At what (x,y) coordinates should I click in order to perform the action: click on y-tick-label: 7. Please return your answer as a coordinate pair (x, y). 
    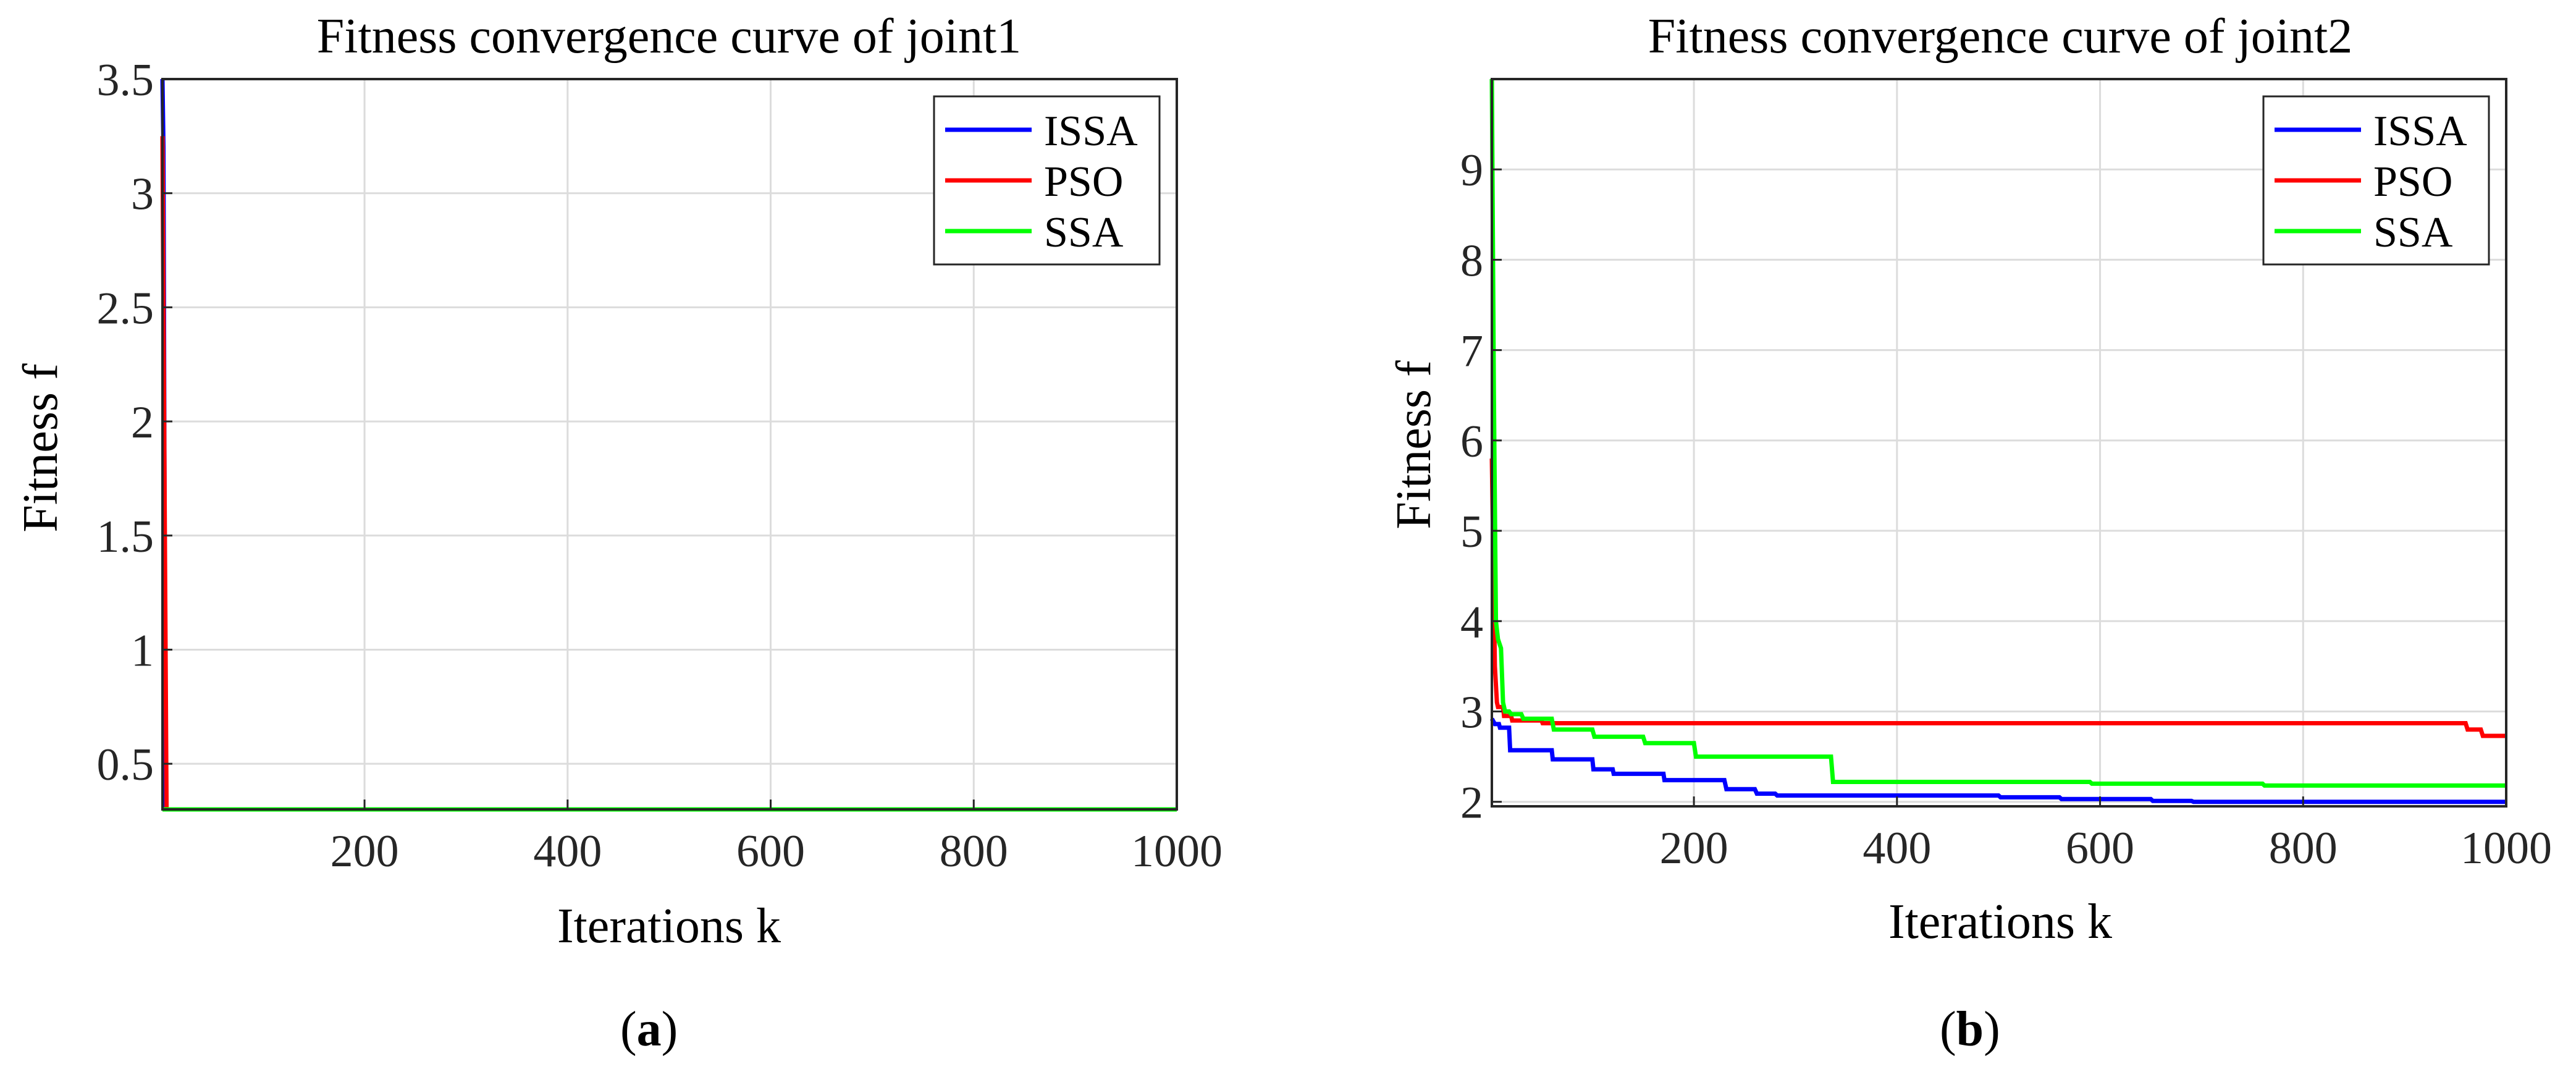
    Looking at the image, I should click on (1472, 351).